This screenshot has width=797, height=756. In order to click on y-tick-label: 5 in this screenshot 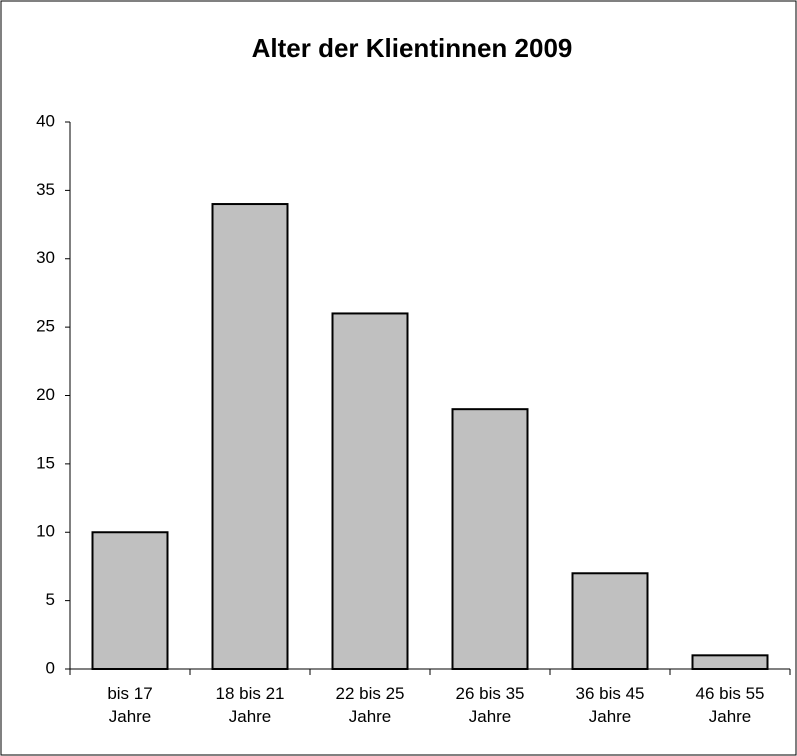, I will do `click(50, 599)`.